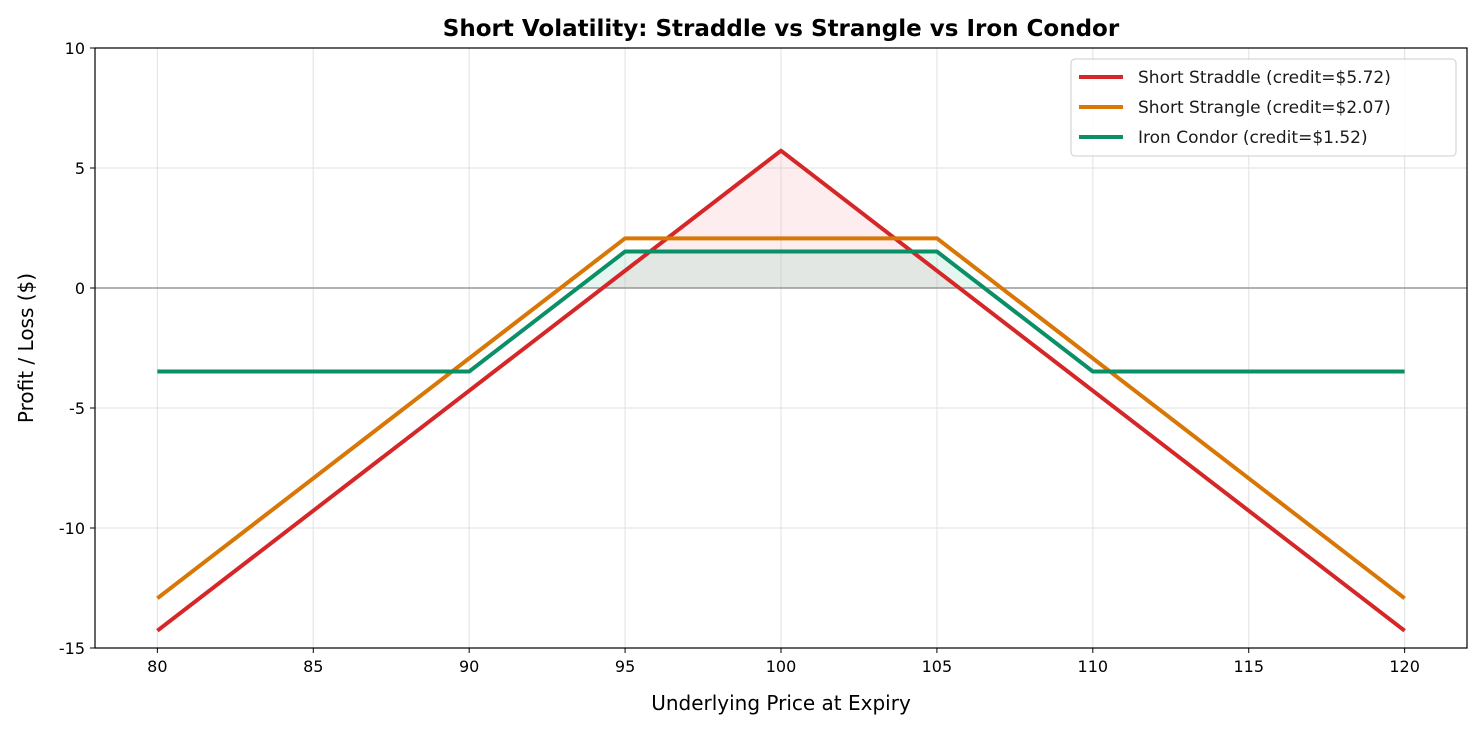 The image size is (1482, 730). Describe the element at coordinates (1093, 666) in the screenshot. I see `x-tick-label: 110` at that location.